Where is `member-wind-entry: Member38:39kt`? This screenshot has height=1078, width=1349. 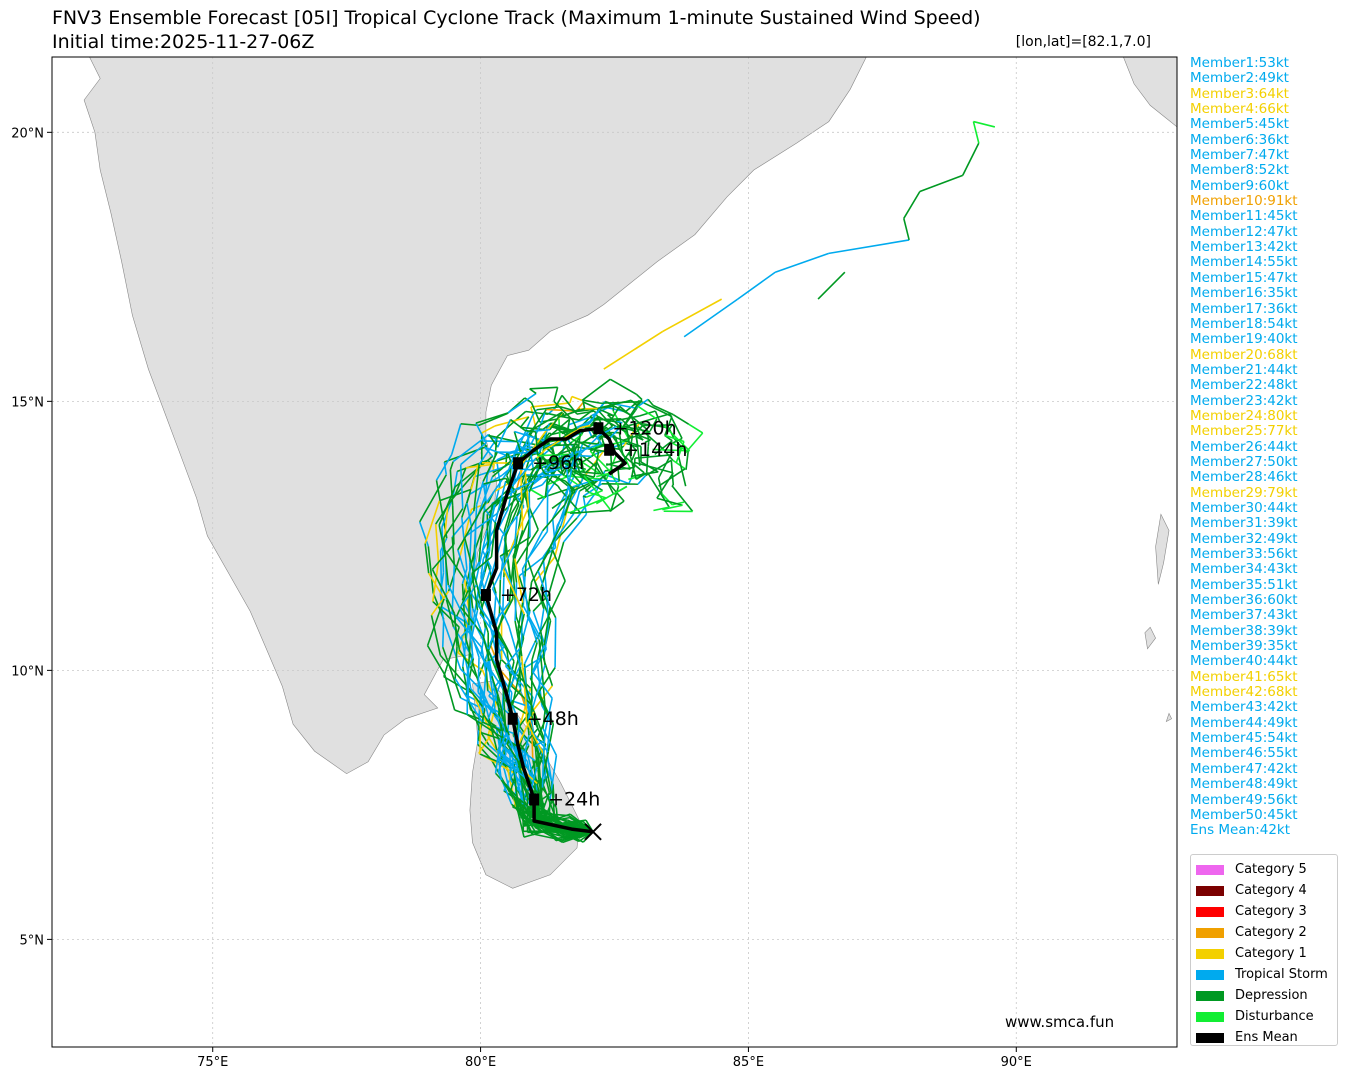
member-wind-entry: Member38:39kt is located at coordinates (1244, 630).